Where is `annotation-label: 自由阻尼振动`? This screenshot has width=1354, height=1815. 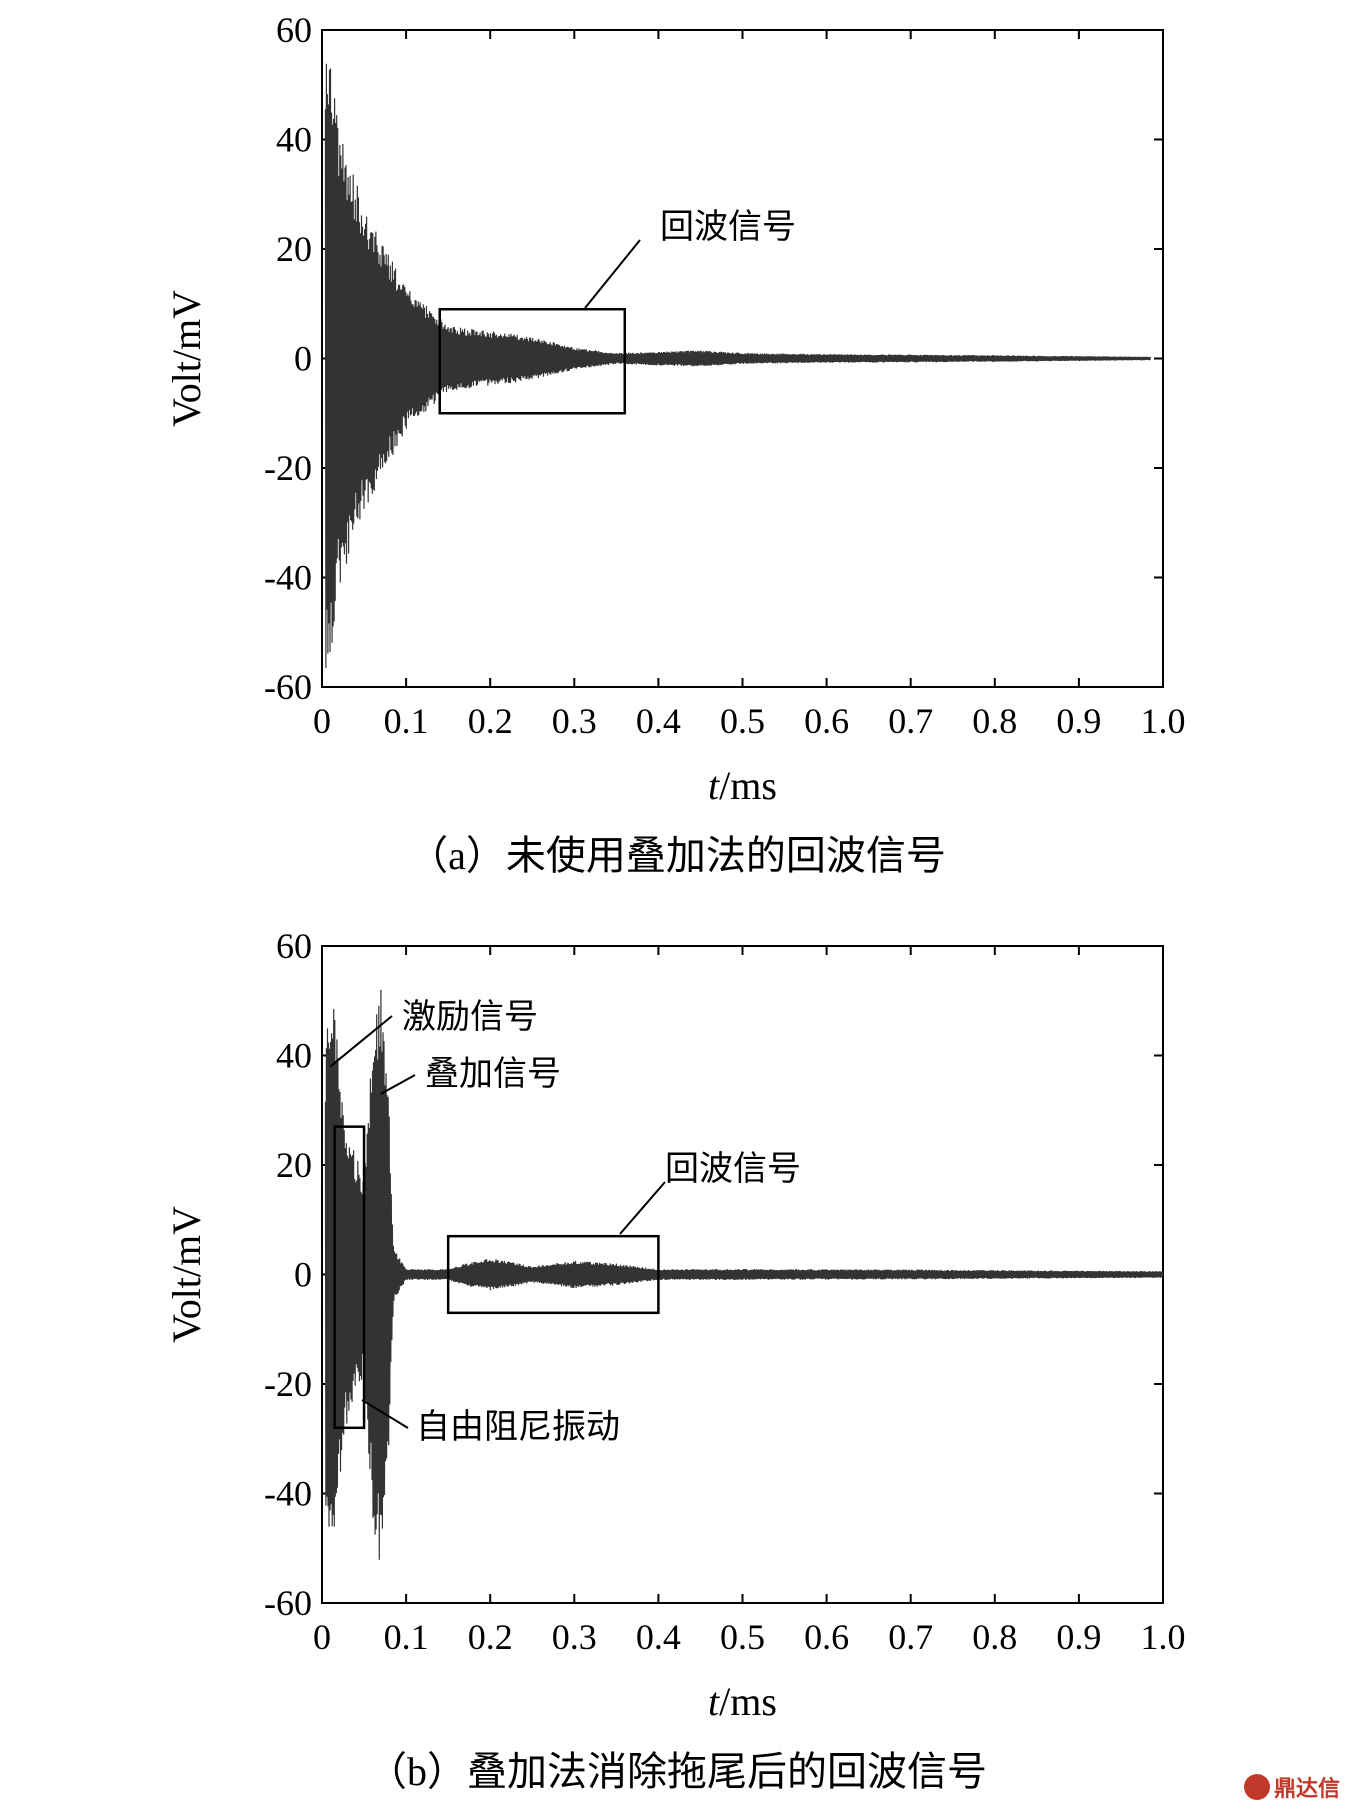 annotation-label: 自由阻尼振动 is located at coordinates (518, 1427).